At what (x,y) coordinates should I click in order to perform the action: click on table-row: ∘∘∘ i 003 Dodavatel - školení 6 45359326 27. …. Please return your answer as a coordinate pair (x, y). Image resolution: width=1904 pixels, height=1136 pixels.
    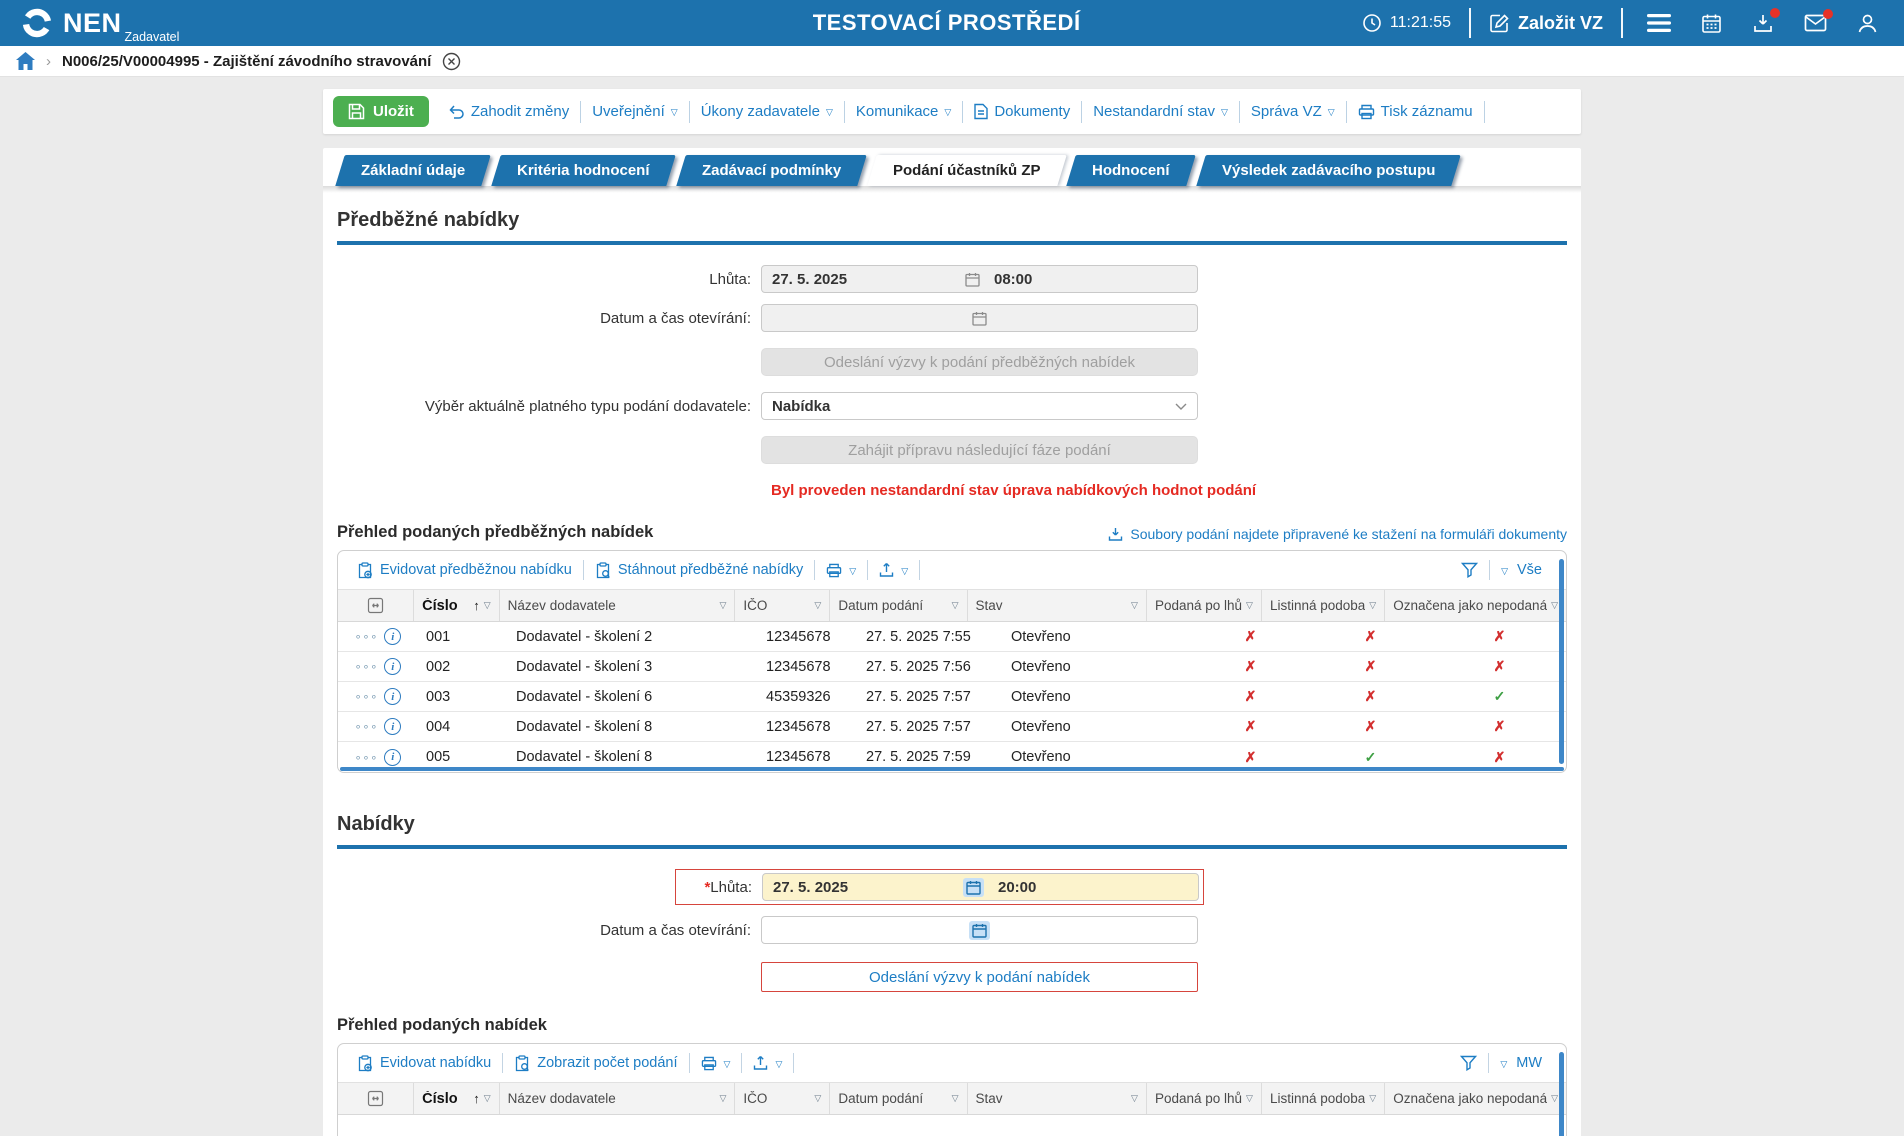
    Looking at the image, I should click on (952, 697).